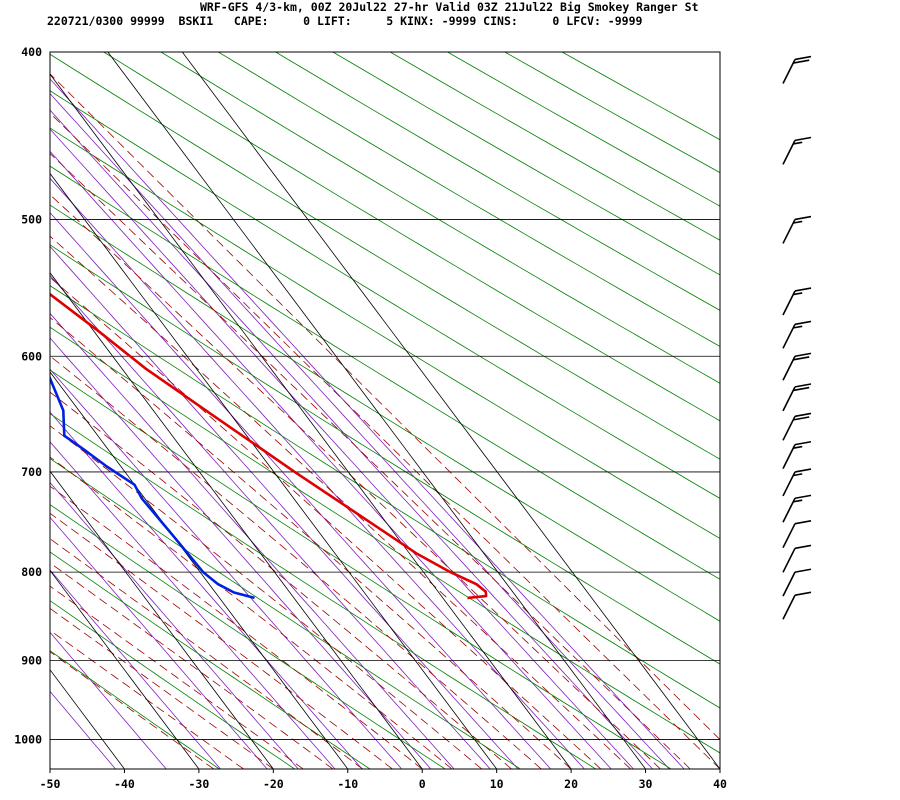  What do you see at coordinates (28, 740) in the screenshot?
I see `y-tick-label: 1000` at bounding box center [28, 740].